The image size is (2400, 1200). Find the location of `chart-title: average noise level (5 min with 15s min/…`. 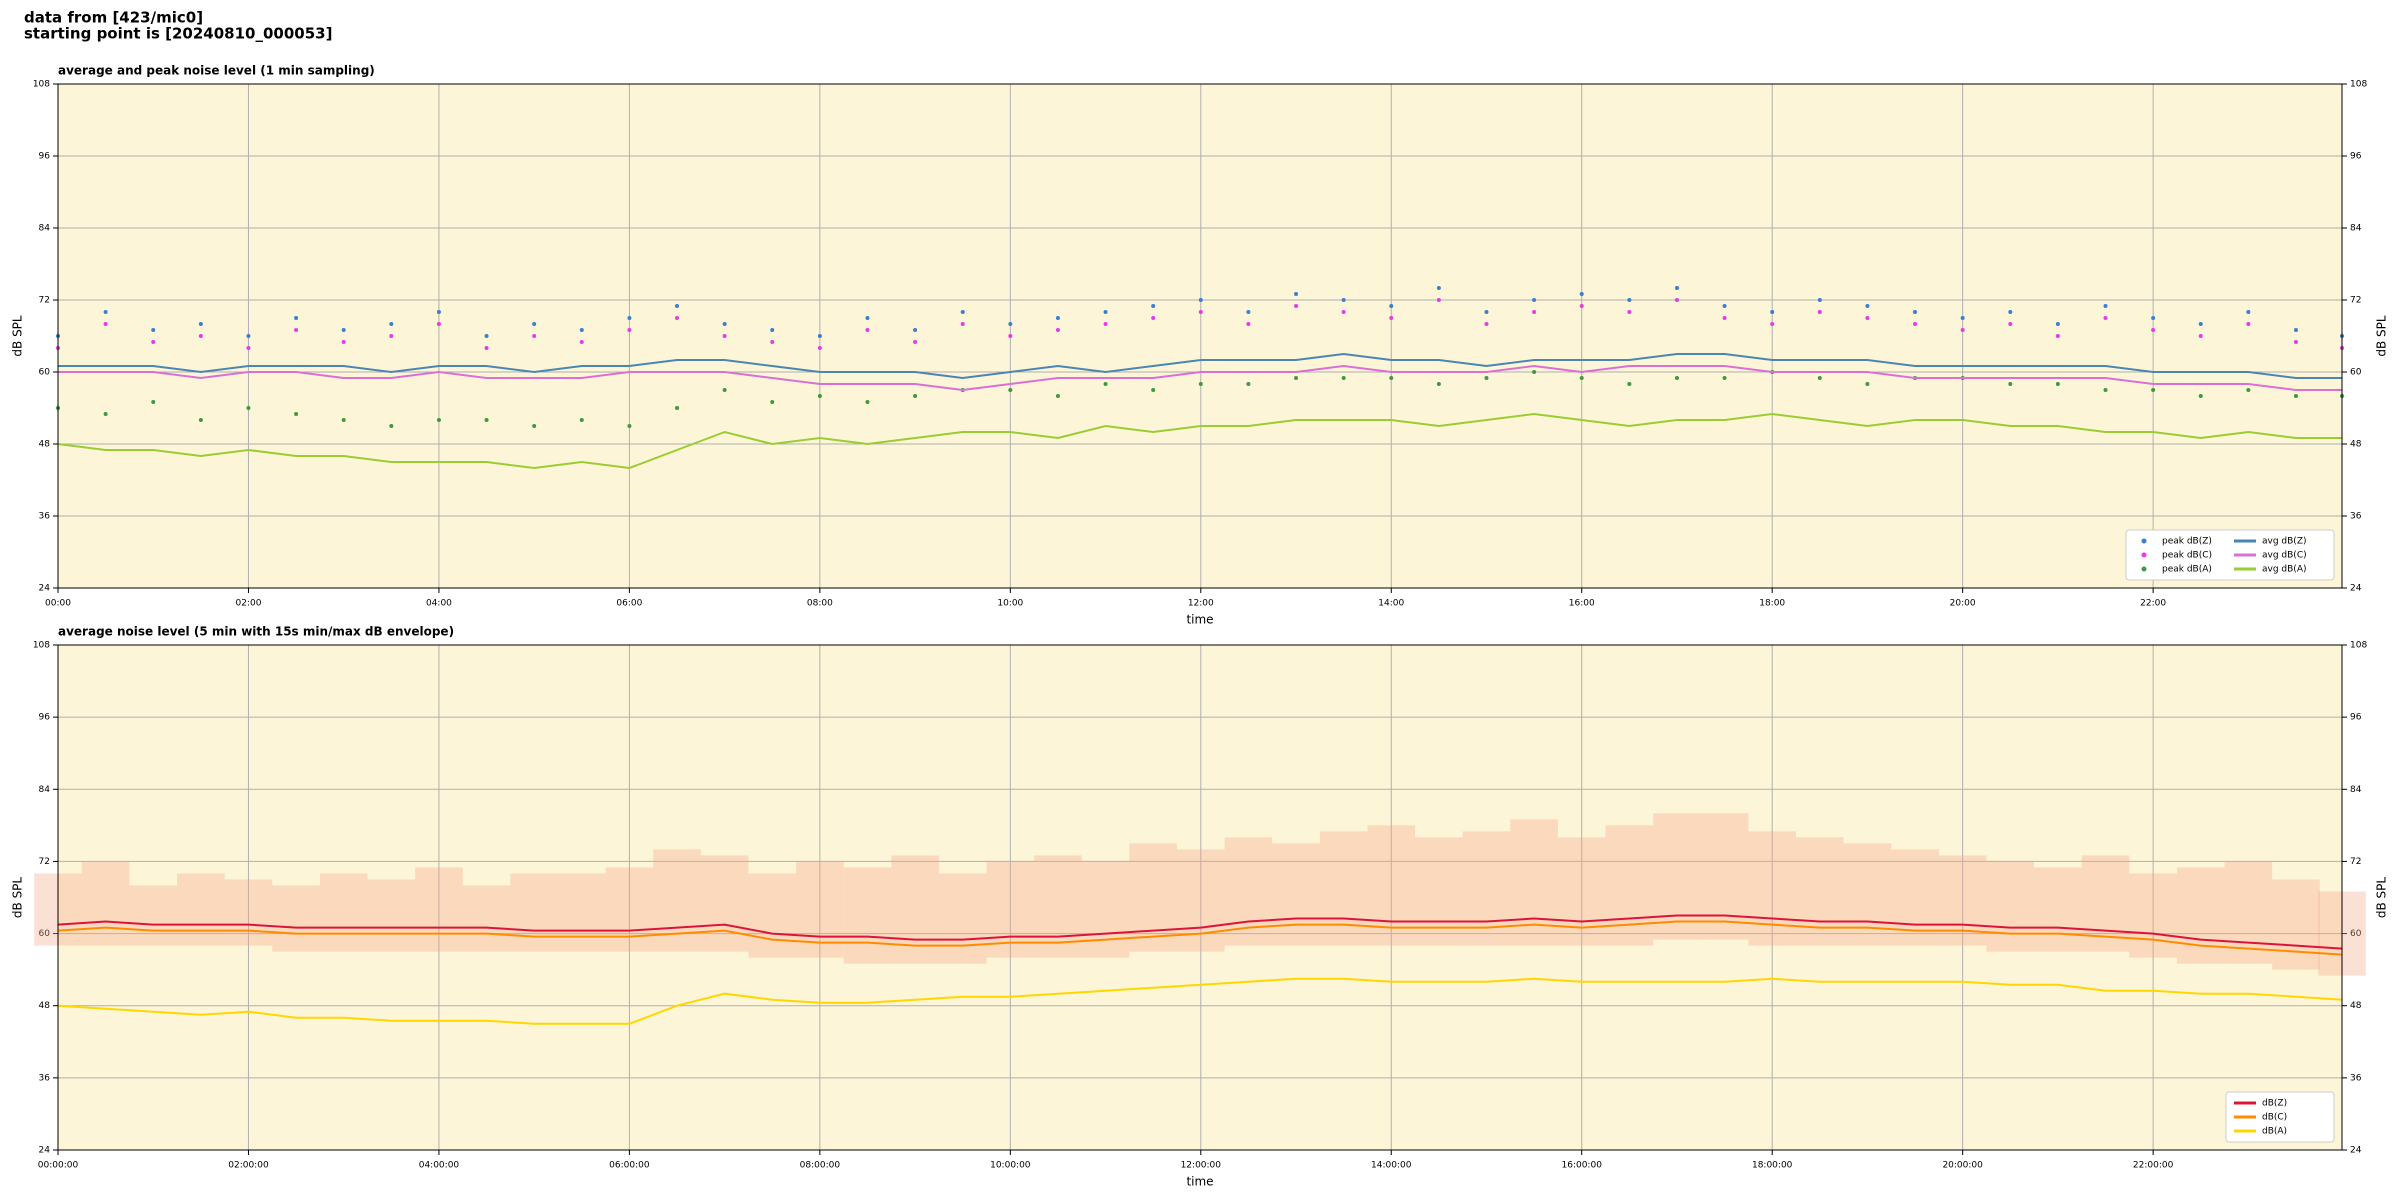

chart-title: average noise level (5 min with 15s min/… is located at coordinates (256, 632).